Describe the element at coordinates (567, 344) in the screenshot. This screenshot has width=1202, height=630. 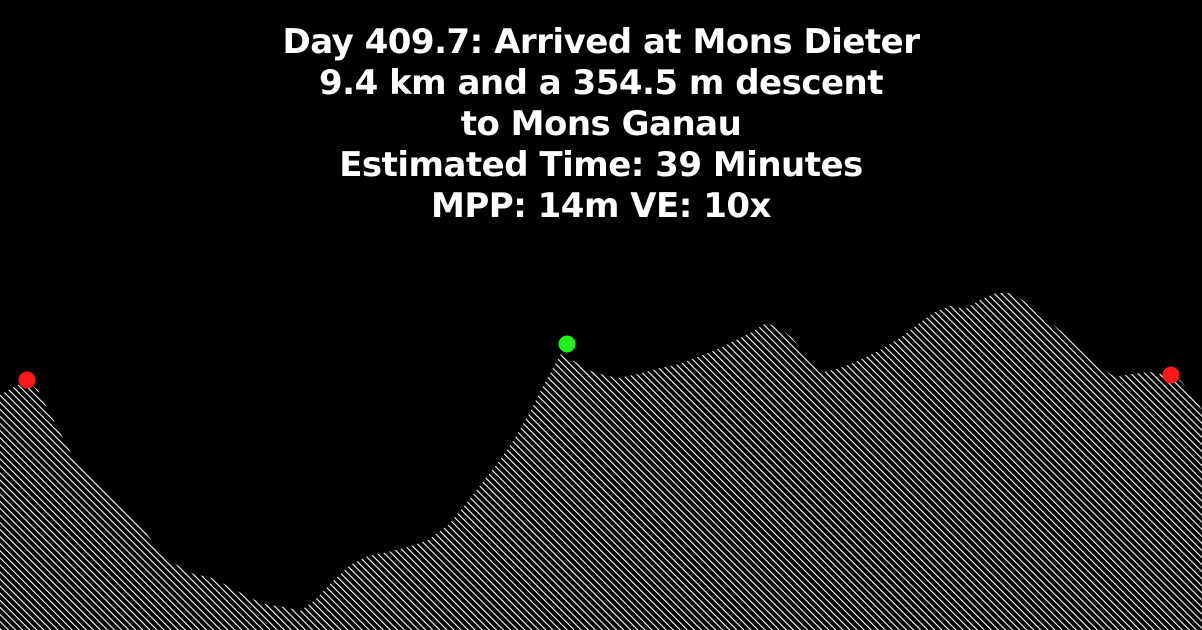
I see `marker-current-dot` at that location.